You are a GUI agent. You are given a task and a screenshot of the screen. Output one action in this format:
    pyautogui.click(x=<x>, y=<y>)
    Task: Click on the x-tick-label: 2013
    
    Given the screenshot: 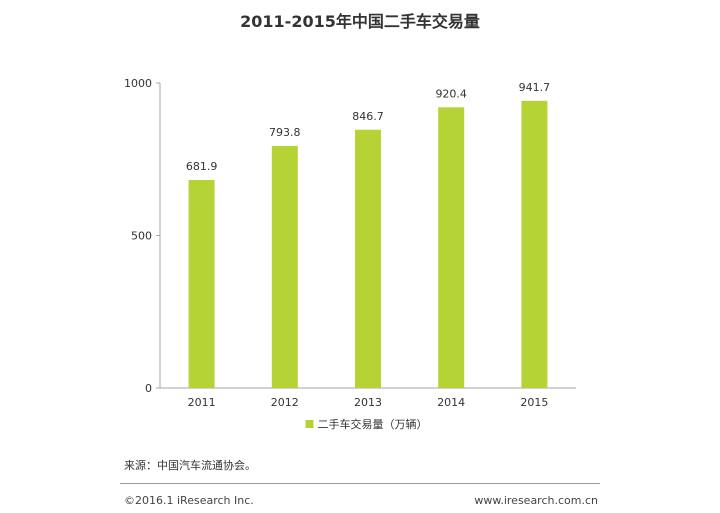 What is the action you would take?
    pyautogui.click(x=368, y=402)
    